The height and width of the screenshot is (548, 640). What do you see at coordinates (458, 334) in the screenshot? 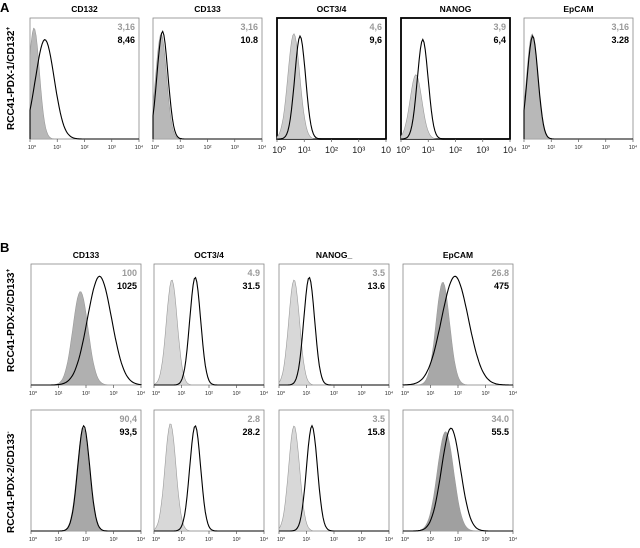
I see `control-histogram` at bounding box center [458, 334].